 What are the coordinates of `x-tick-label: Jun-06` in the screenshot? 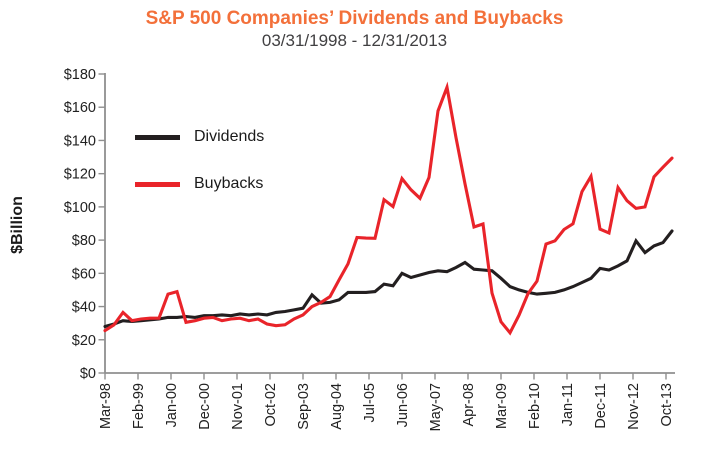 It's located at (403, 405).